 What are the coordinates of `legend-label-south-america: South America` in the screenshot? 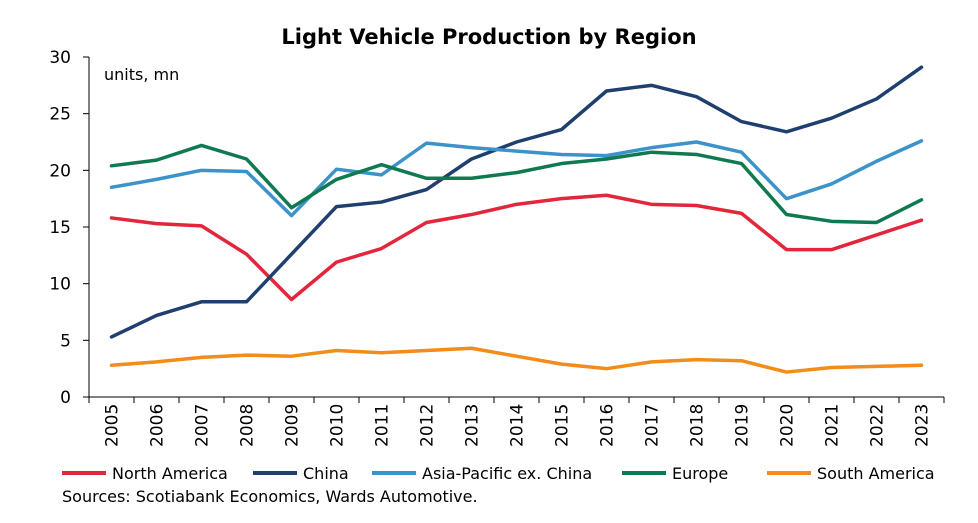 It's located at (876, 473).